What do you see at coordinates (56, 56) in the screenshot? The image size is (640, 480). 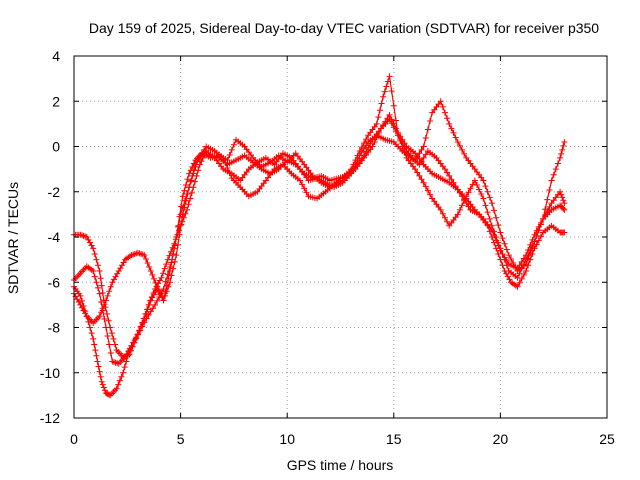 I see `y-tick-label: 4` at bounding box center [56, 56].